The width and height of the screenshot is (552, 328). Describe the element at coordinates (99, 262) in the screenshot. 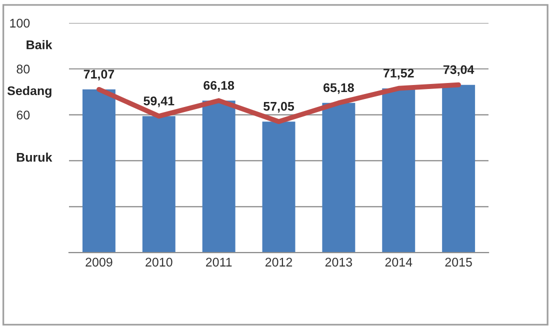

I see `x-tick-label: 2009` at that location.